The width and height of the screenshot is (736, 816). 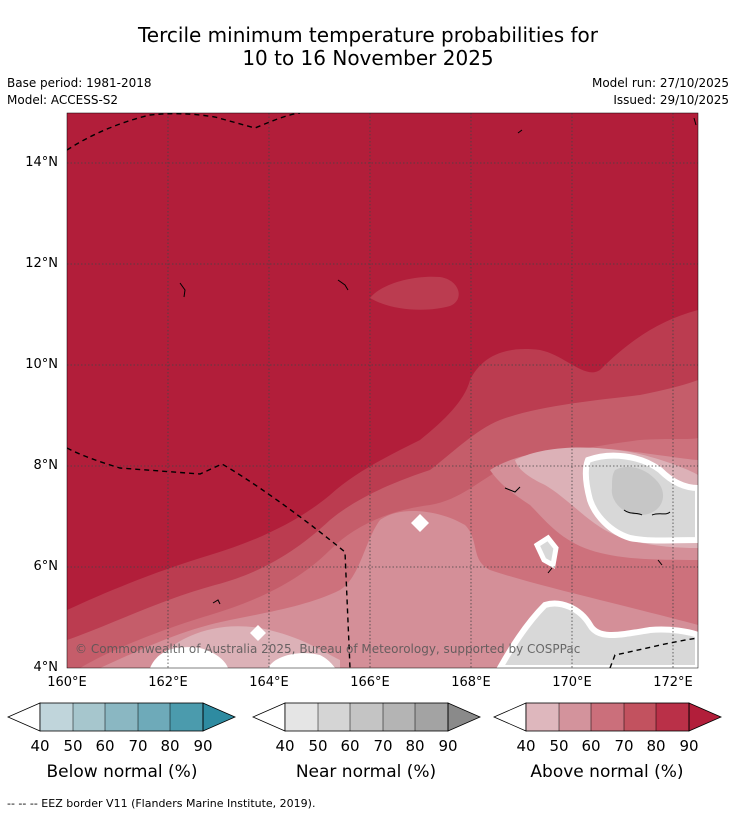 What do you see at coordinates (637, 490) in the screenshot?
I see `near-50-region` at bounding box center [637, 490].